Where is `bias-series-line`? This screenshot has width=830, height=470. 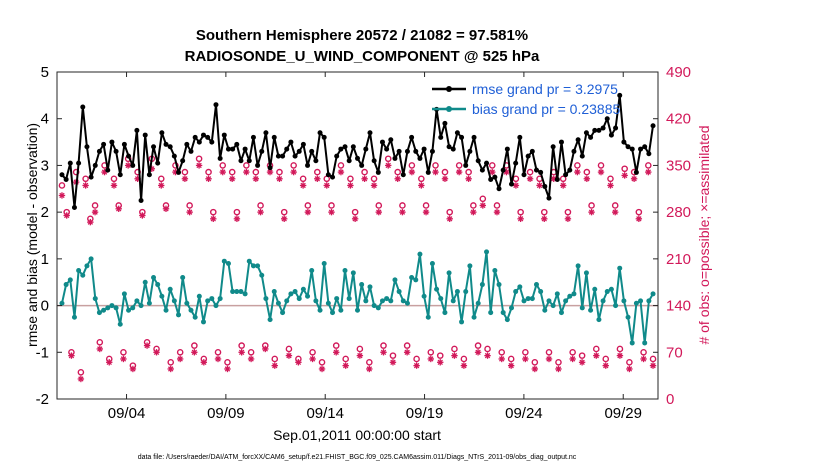
bias-series-line is located at coordinates (357, 297).